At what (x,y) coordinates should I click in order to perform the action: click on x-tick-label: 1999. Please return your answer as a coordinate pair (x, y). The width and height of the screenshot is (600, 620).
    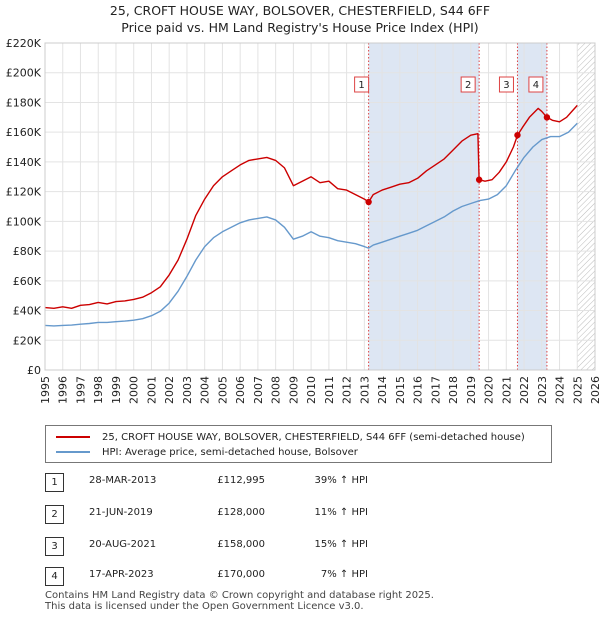
    Looking at the image, I should click on (116, 390).